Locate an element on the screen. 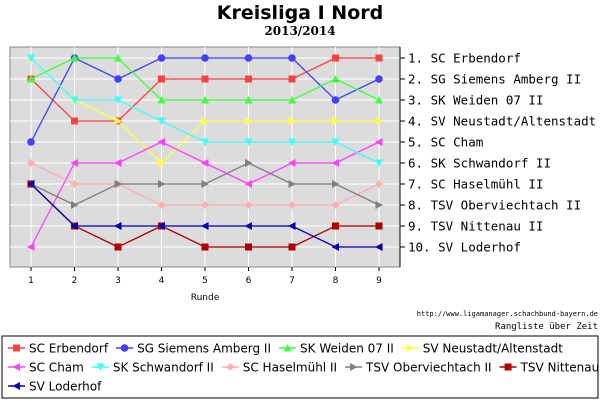 The width and height of the screenshot is (600, 400). legend-item-sc-erbendorf: SC Erbendorf is located at coordinates (58, 349).